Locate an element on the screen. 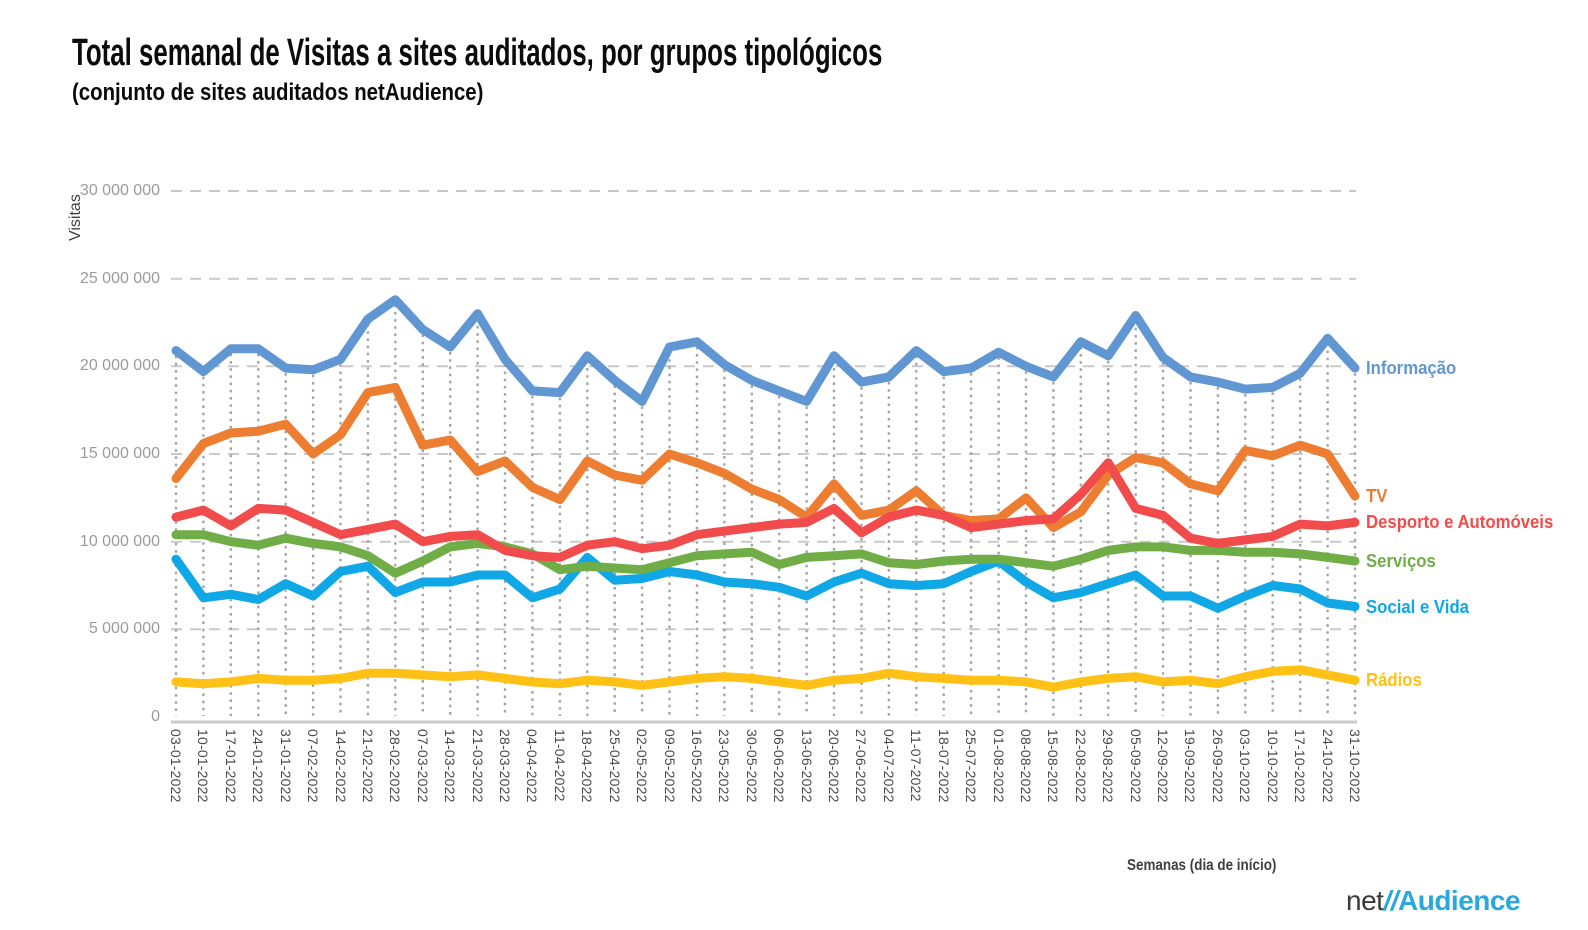 This screenshot has height=930, width=1588. x-tick-label: 03-01-2022 is located at coordinates (176, 766).